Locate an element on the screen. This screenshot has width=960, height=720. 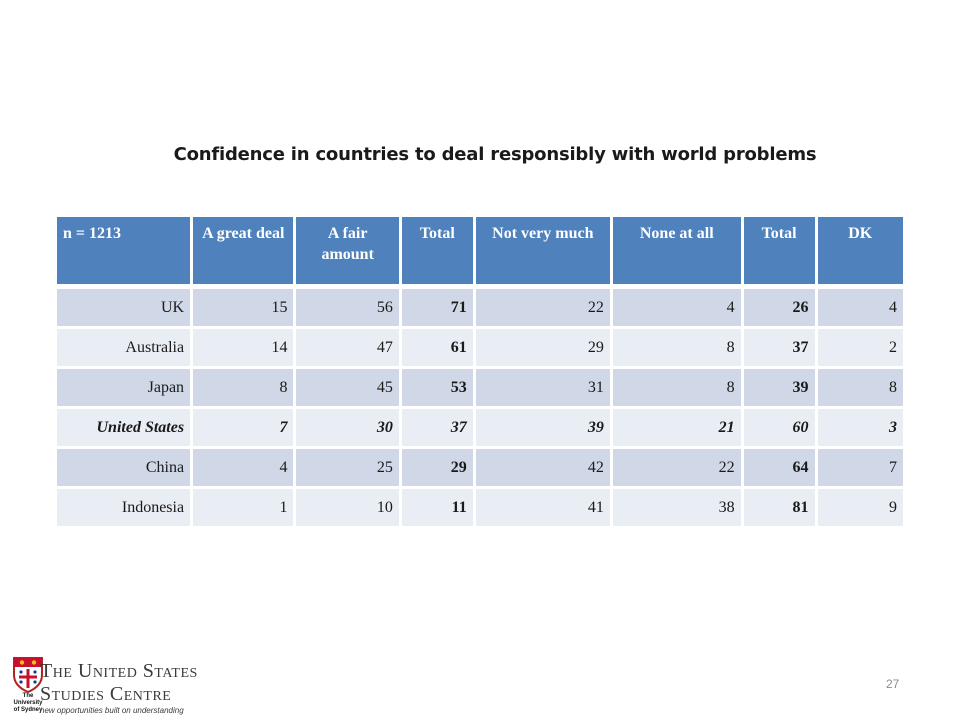
cell-dont-know: 8 is located at coordinates (860, 386).